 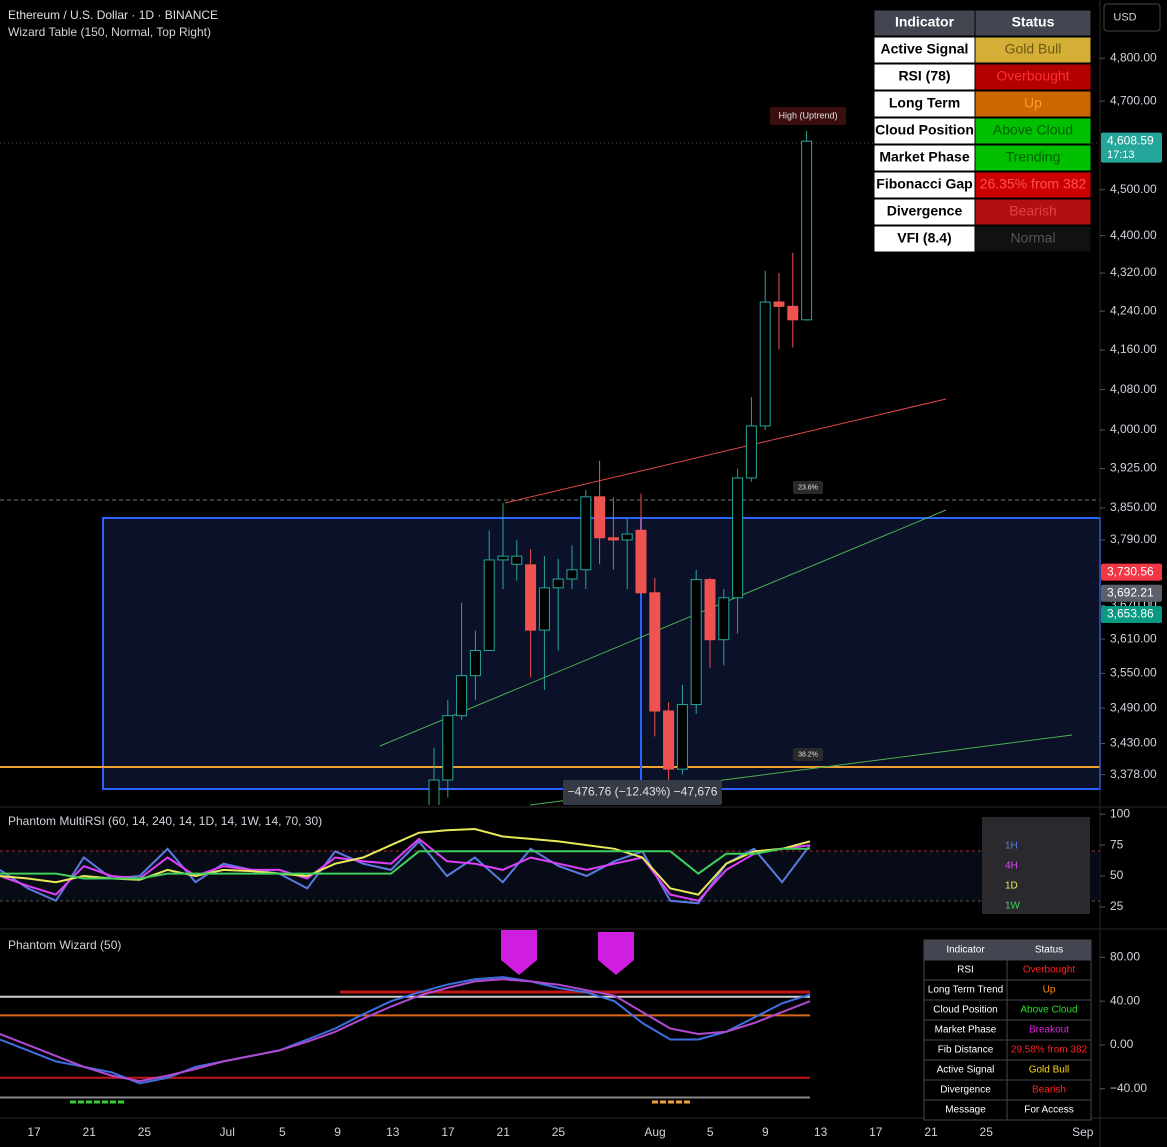 What do you see at coordinates (765, 1132) in the screenshot?
I see `x-tick-label: 9` at bounding box center [765, 1132].